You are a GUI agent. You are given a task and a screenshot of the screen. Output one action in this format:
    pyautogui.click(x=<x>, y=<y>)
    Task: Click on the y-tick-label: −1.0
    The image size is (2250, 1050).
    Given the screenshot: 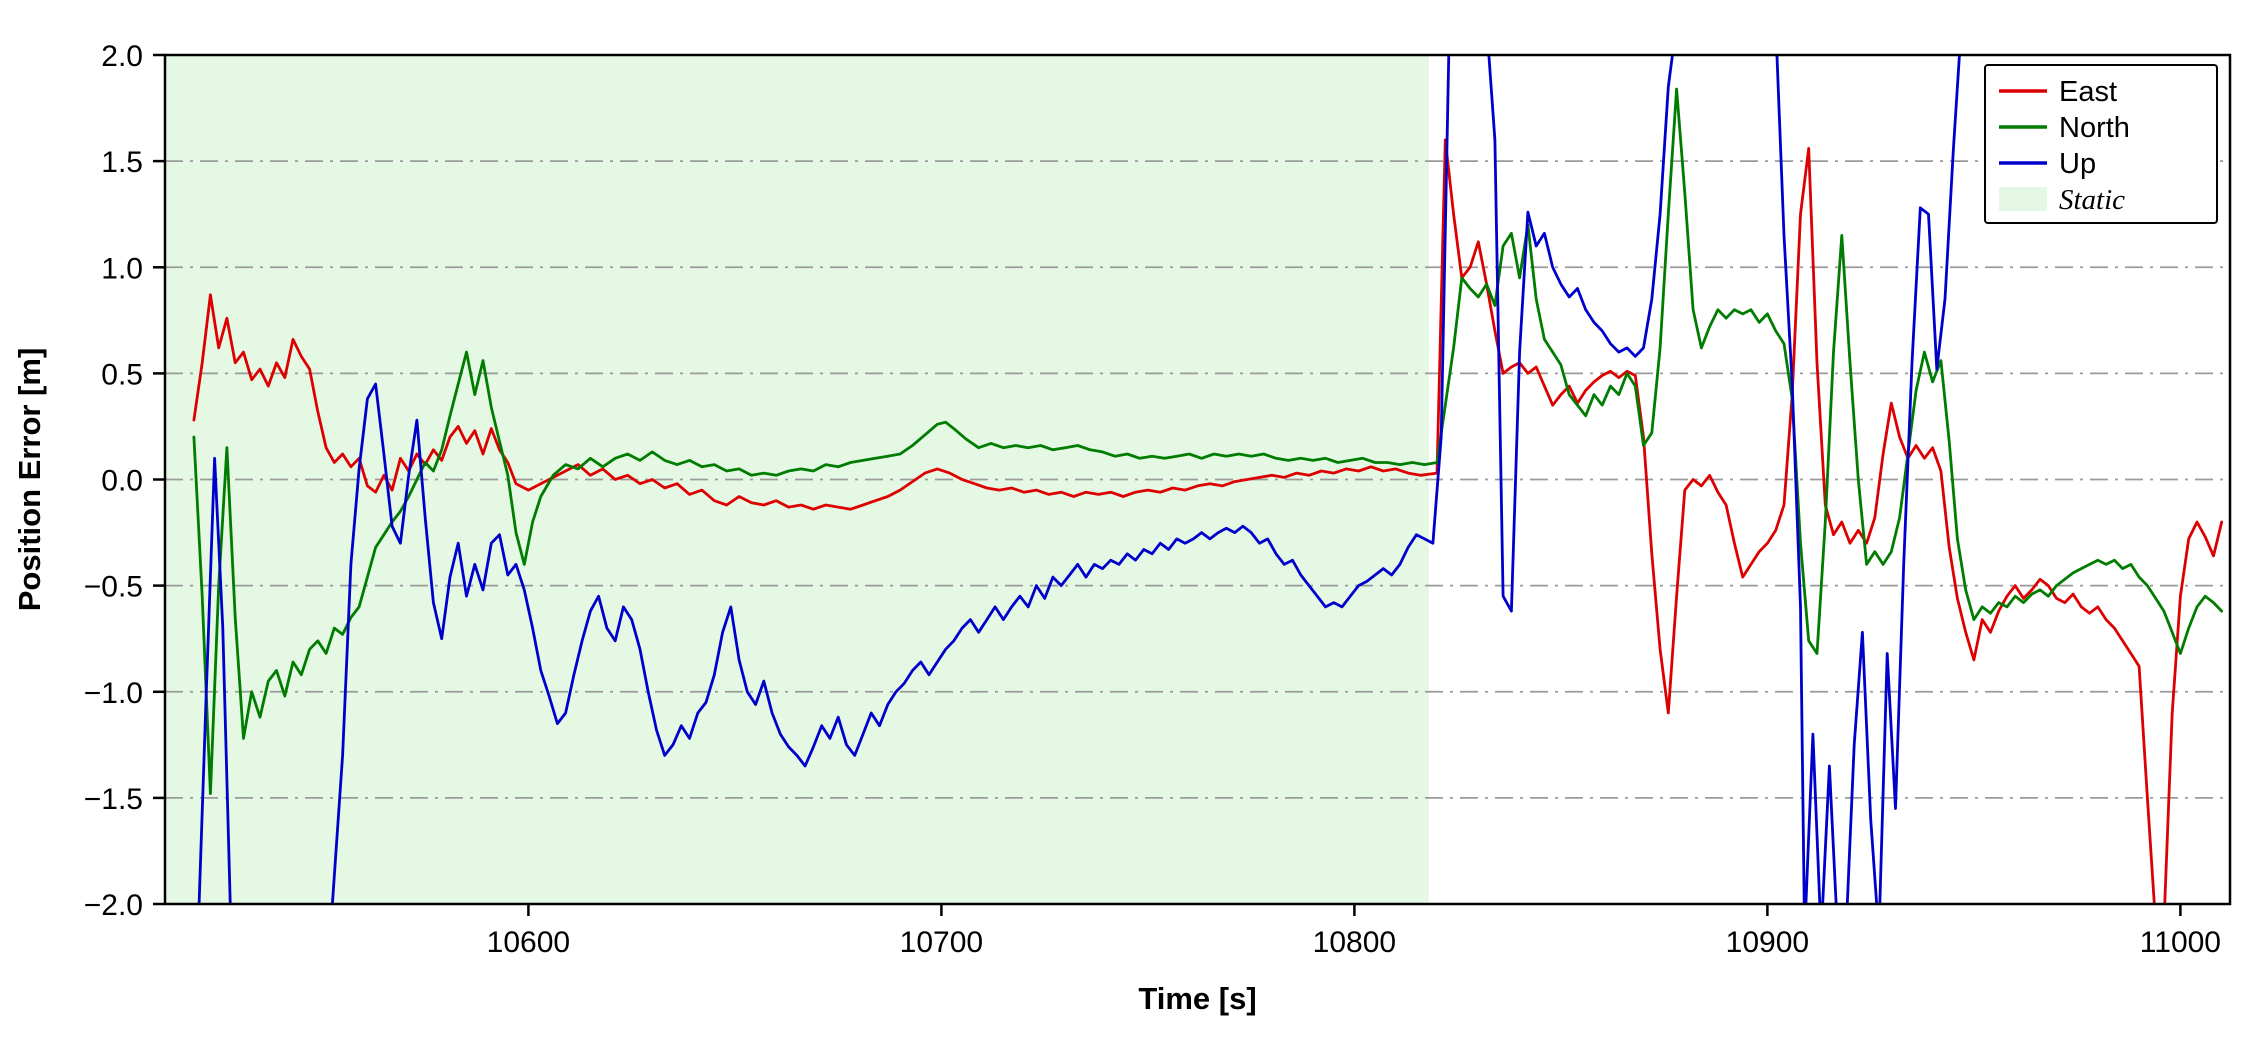 What is the action you would take?
    pyautogui.click(x=113, y=693)
    